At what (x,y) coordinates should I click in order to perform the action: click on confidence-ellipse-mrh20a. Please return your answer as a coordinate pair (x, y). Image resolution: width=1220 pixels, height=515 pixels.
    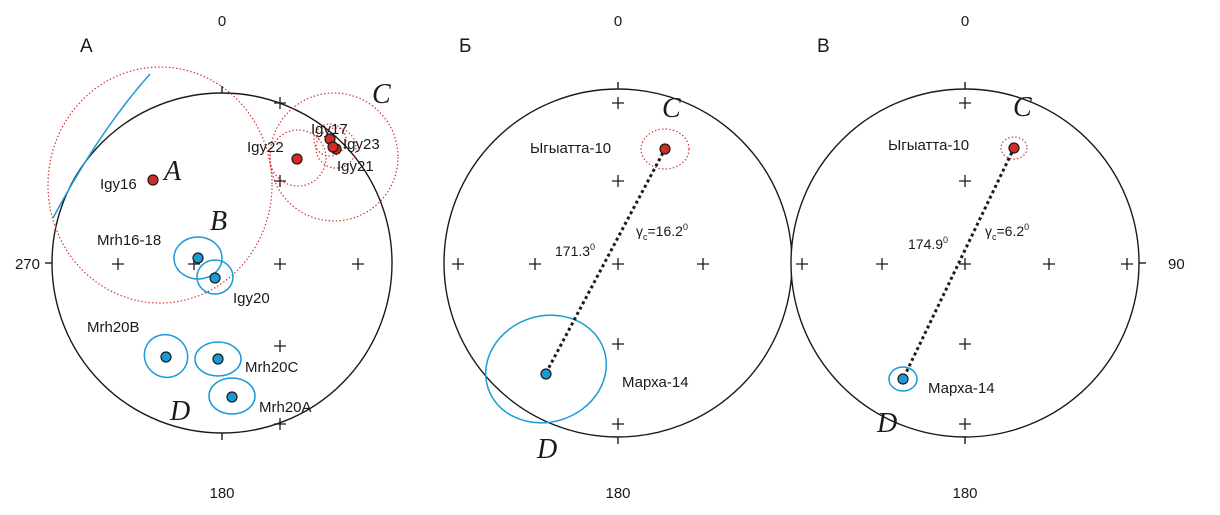
    Looking at the image, I should click on (232, 396).